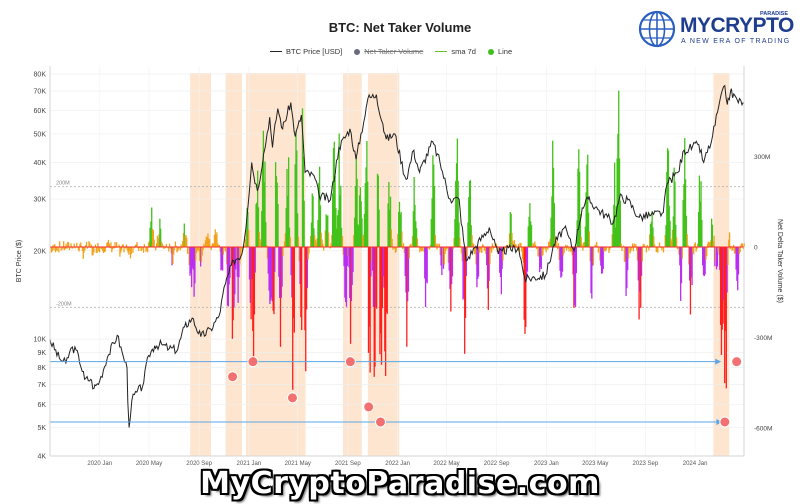 The width and height of the screenshot is (800, 504). Describe the element at coordinates (40, 75) in the screenshot. I see `left-axis-tick-label: 80K` at that location.